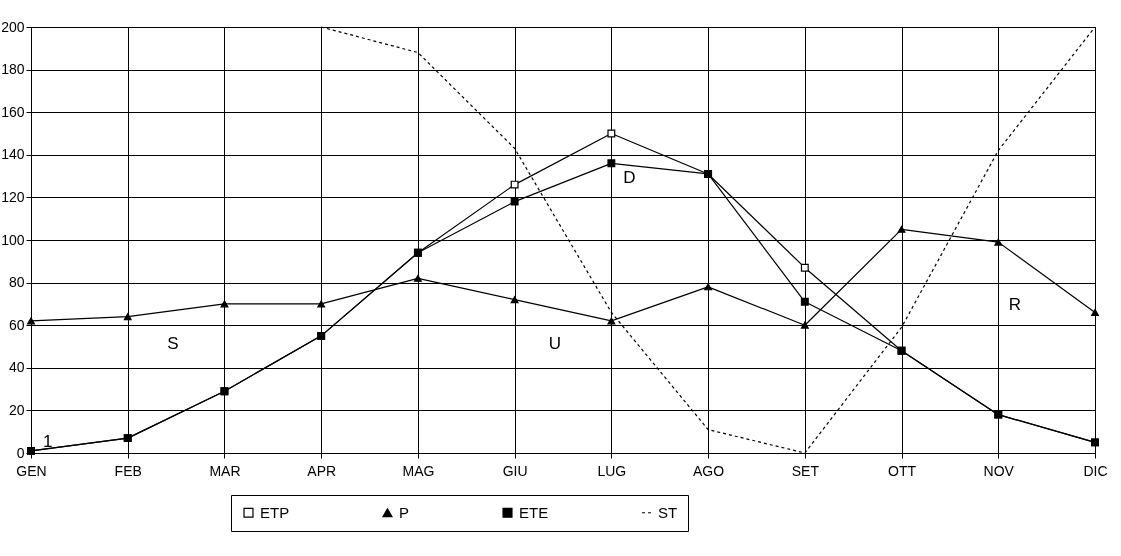 Image resolution: width=1121 pixels, height=556 pixels. What do you see at coordinates (13, 154) in the screenshot?
I see `y-tick-label: 140` at bounding box center [13, 154].